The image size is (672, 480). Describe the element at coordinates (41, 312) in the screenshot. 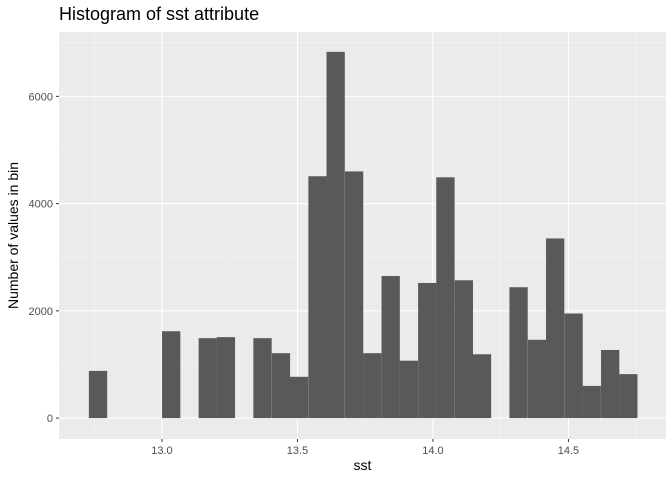

I see `y-tick-label: 2000` at that location.